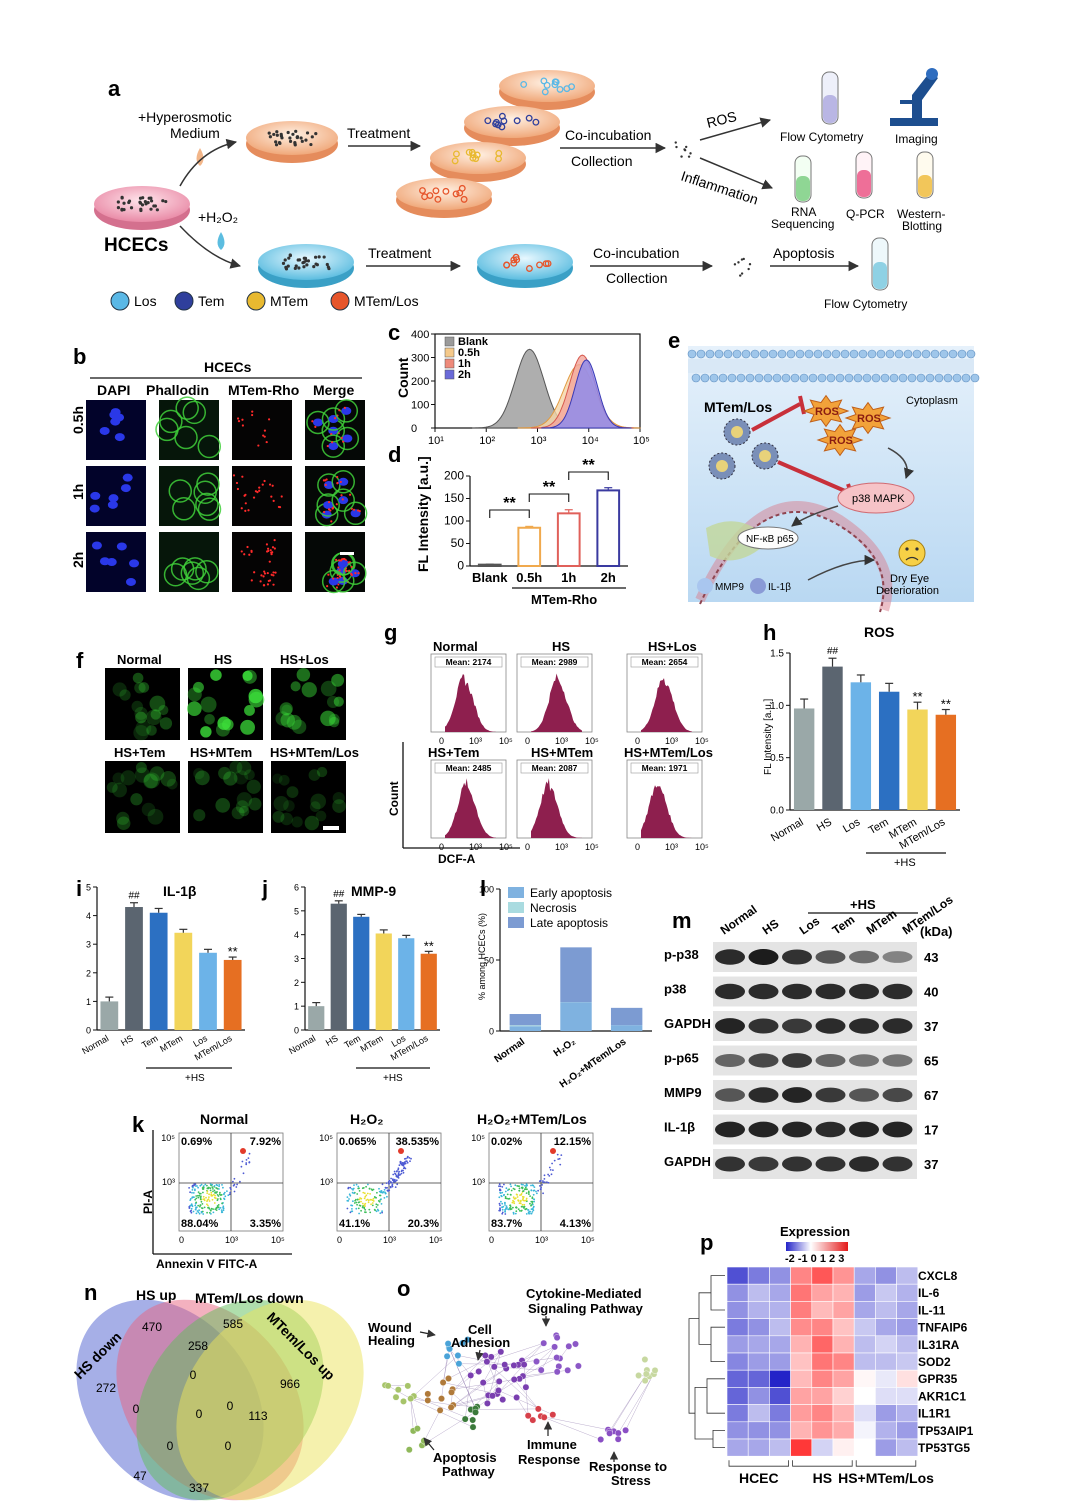 The width and height of the screenshot is (1080, 1512). I want to click on tube-icon, so click(830, 98).